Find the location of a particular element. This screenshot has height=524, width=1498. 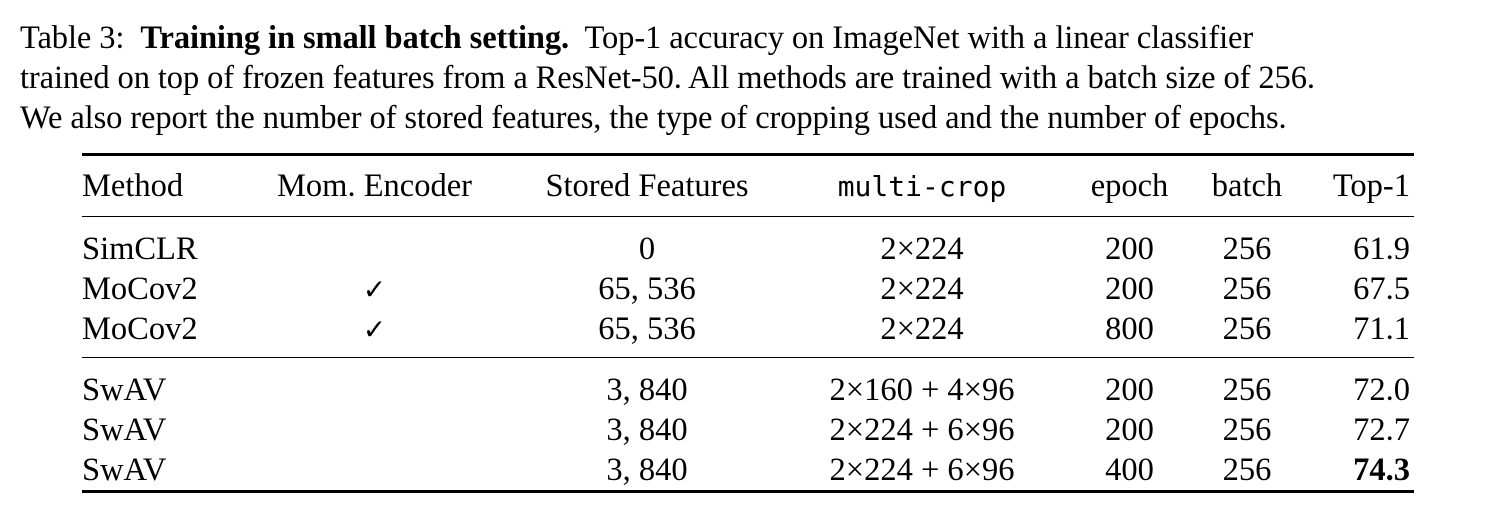

caption-label: Table 3: is located at coordinates (72, 38).